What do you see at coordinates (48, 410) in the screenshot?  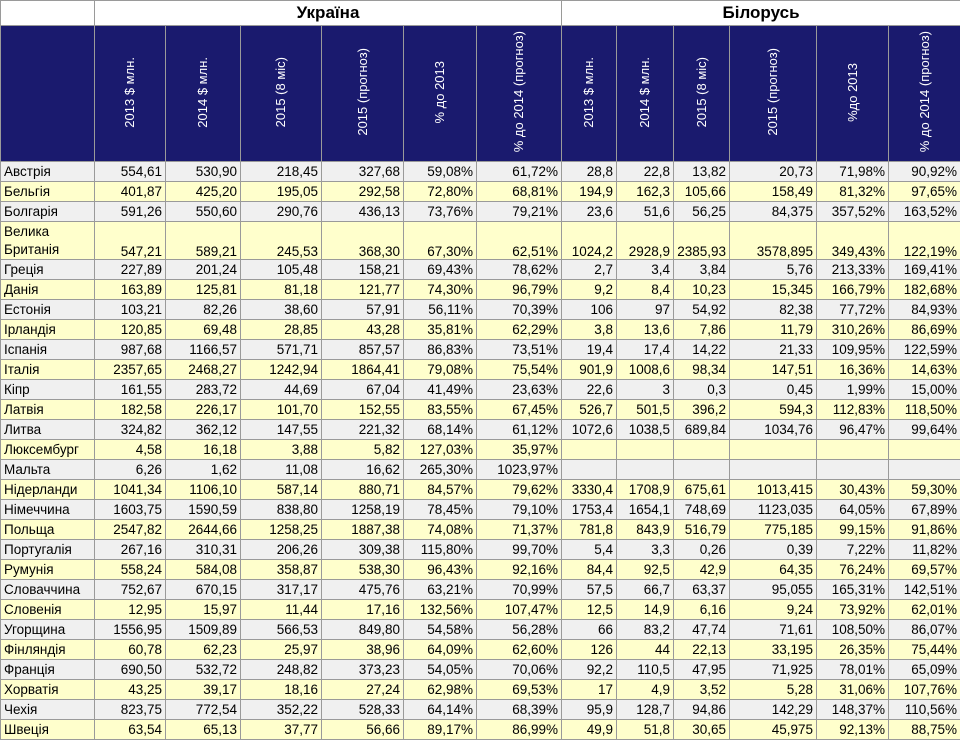 I see `country-name: Латвія` at bounding box center [48, 410].